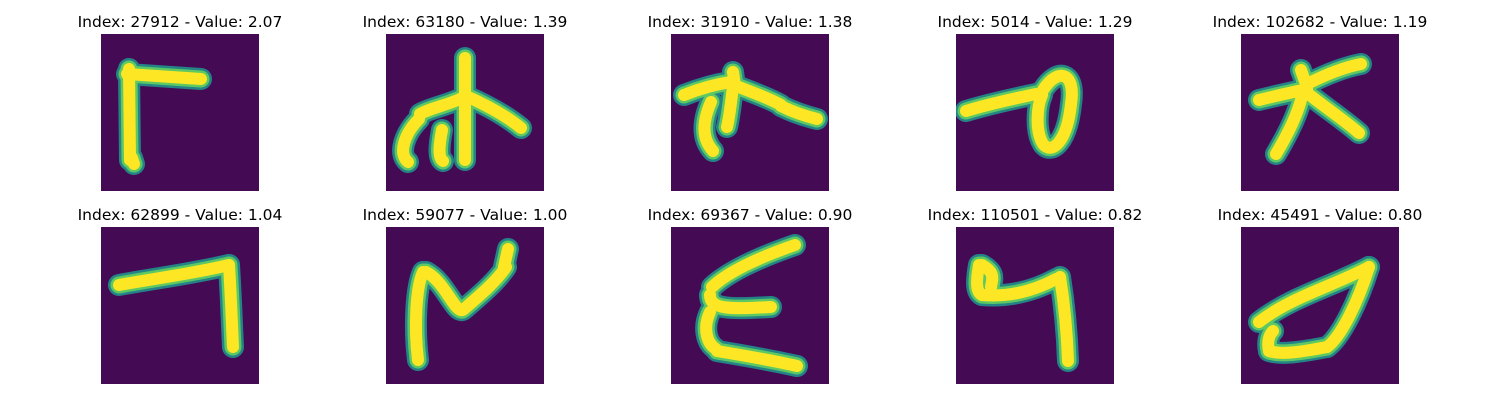  I want to click on image-card: Index: 110501 - Value: 0.82, so click(1035, 300).